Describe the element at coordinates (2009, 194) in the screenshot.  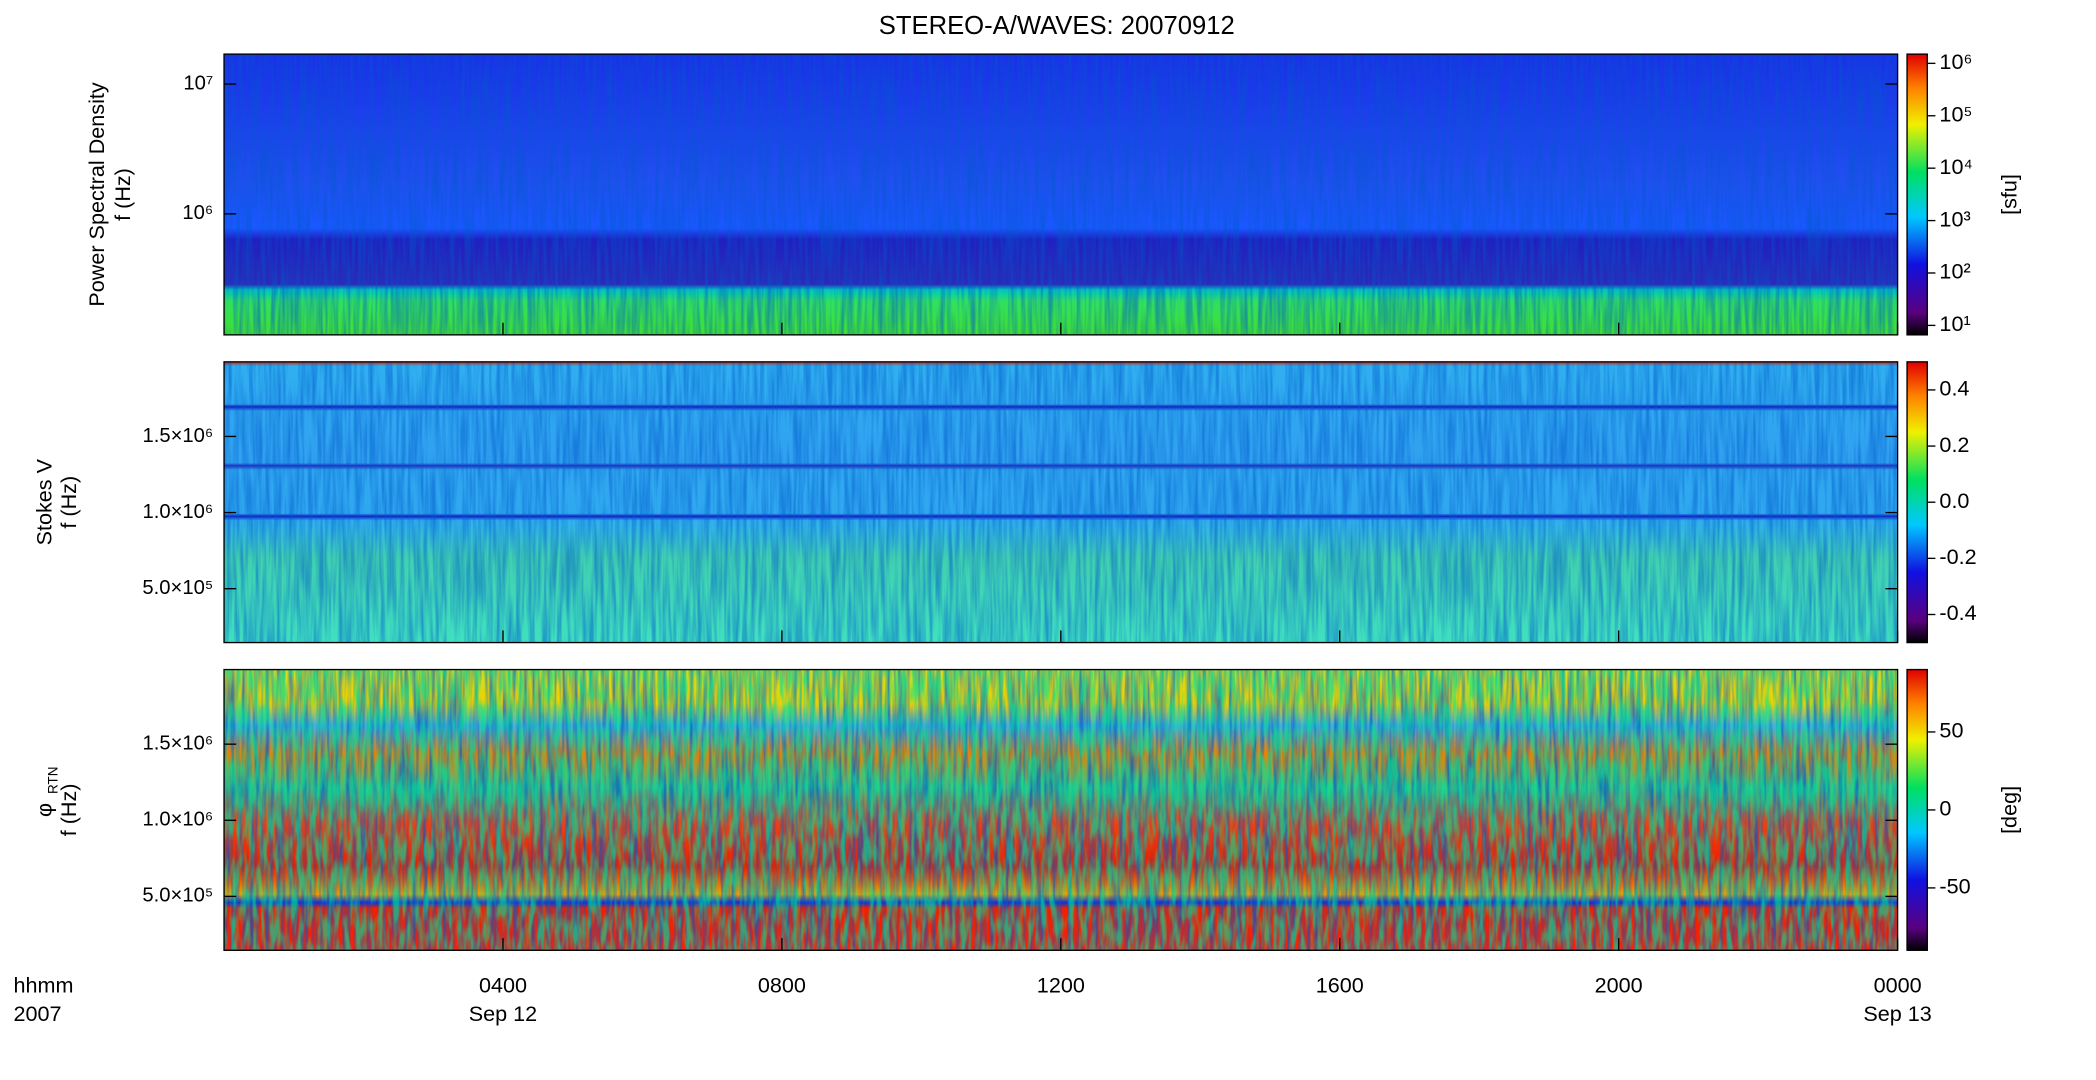
I see `colorbar-label: [sfu]` at that location.